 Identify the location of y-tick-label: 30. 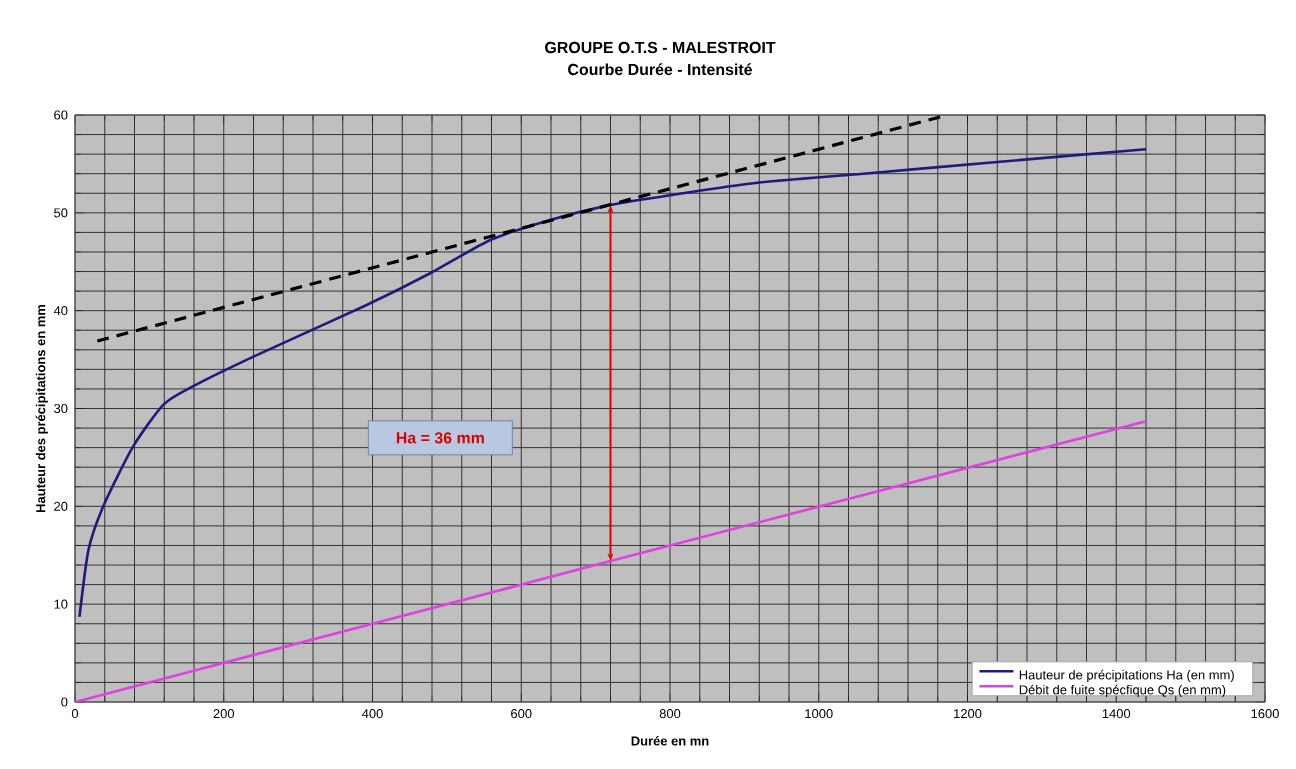
(61, 408).